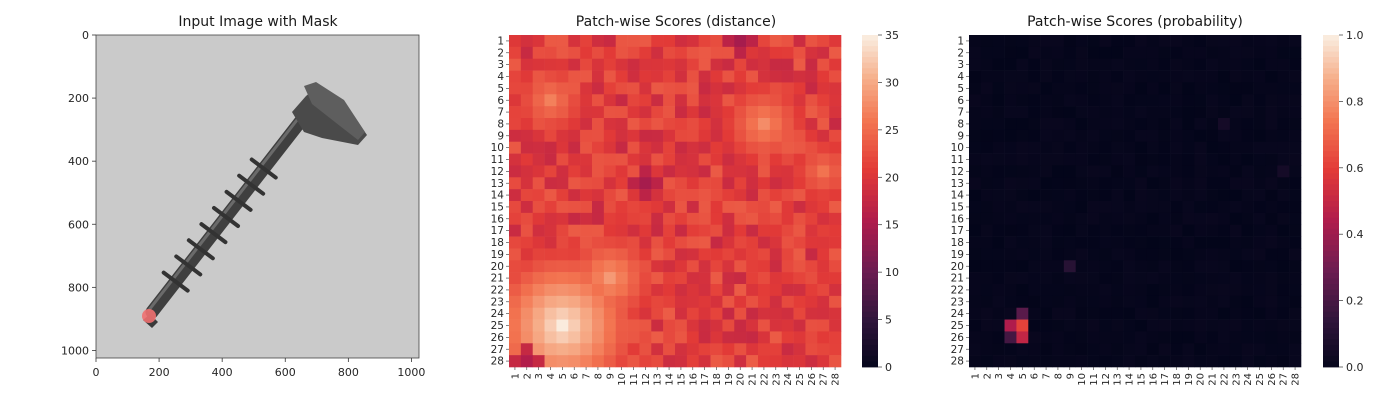 The width and height of the screenshot is (1400, 400). Describe the element at coordinates (539, 376) in the screenshot. I see `x-tick-label: 3` at that location.